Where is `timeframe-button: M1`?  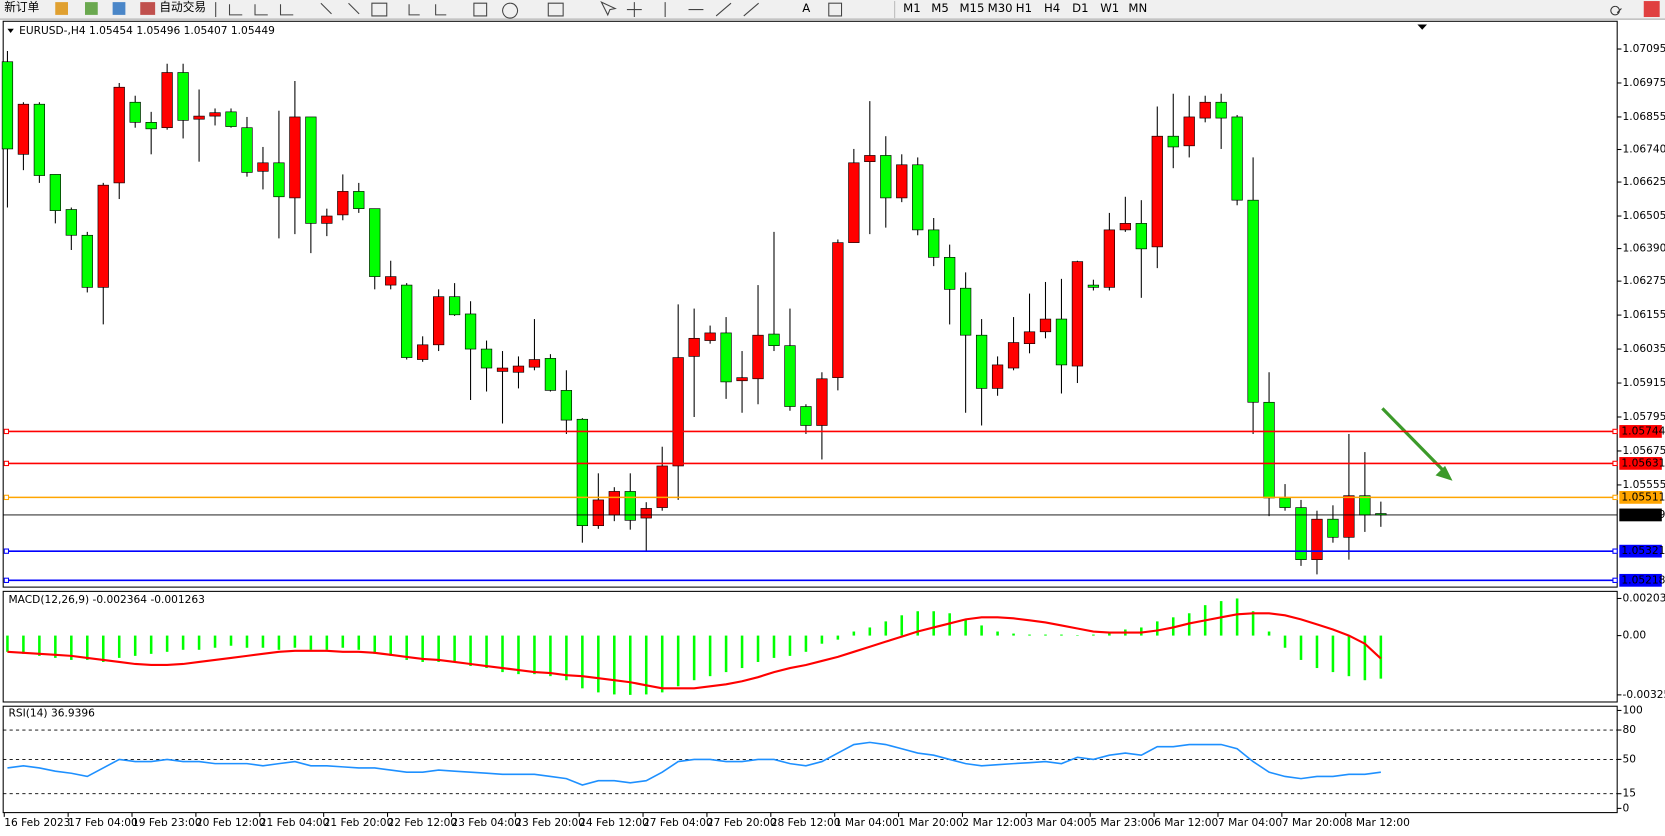 timeframe-button: M1 is located at coordinates (912, 8).